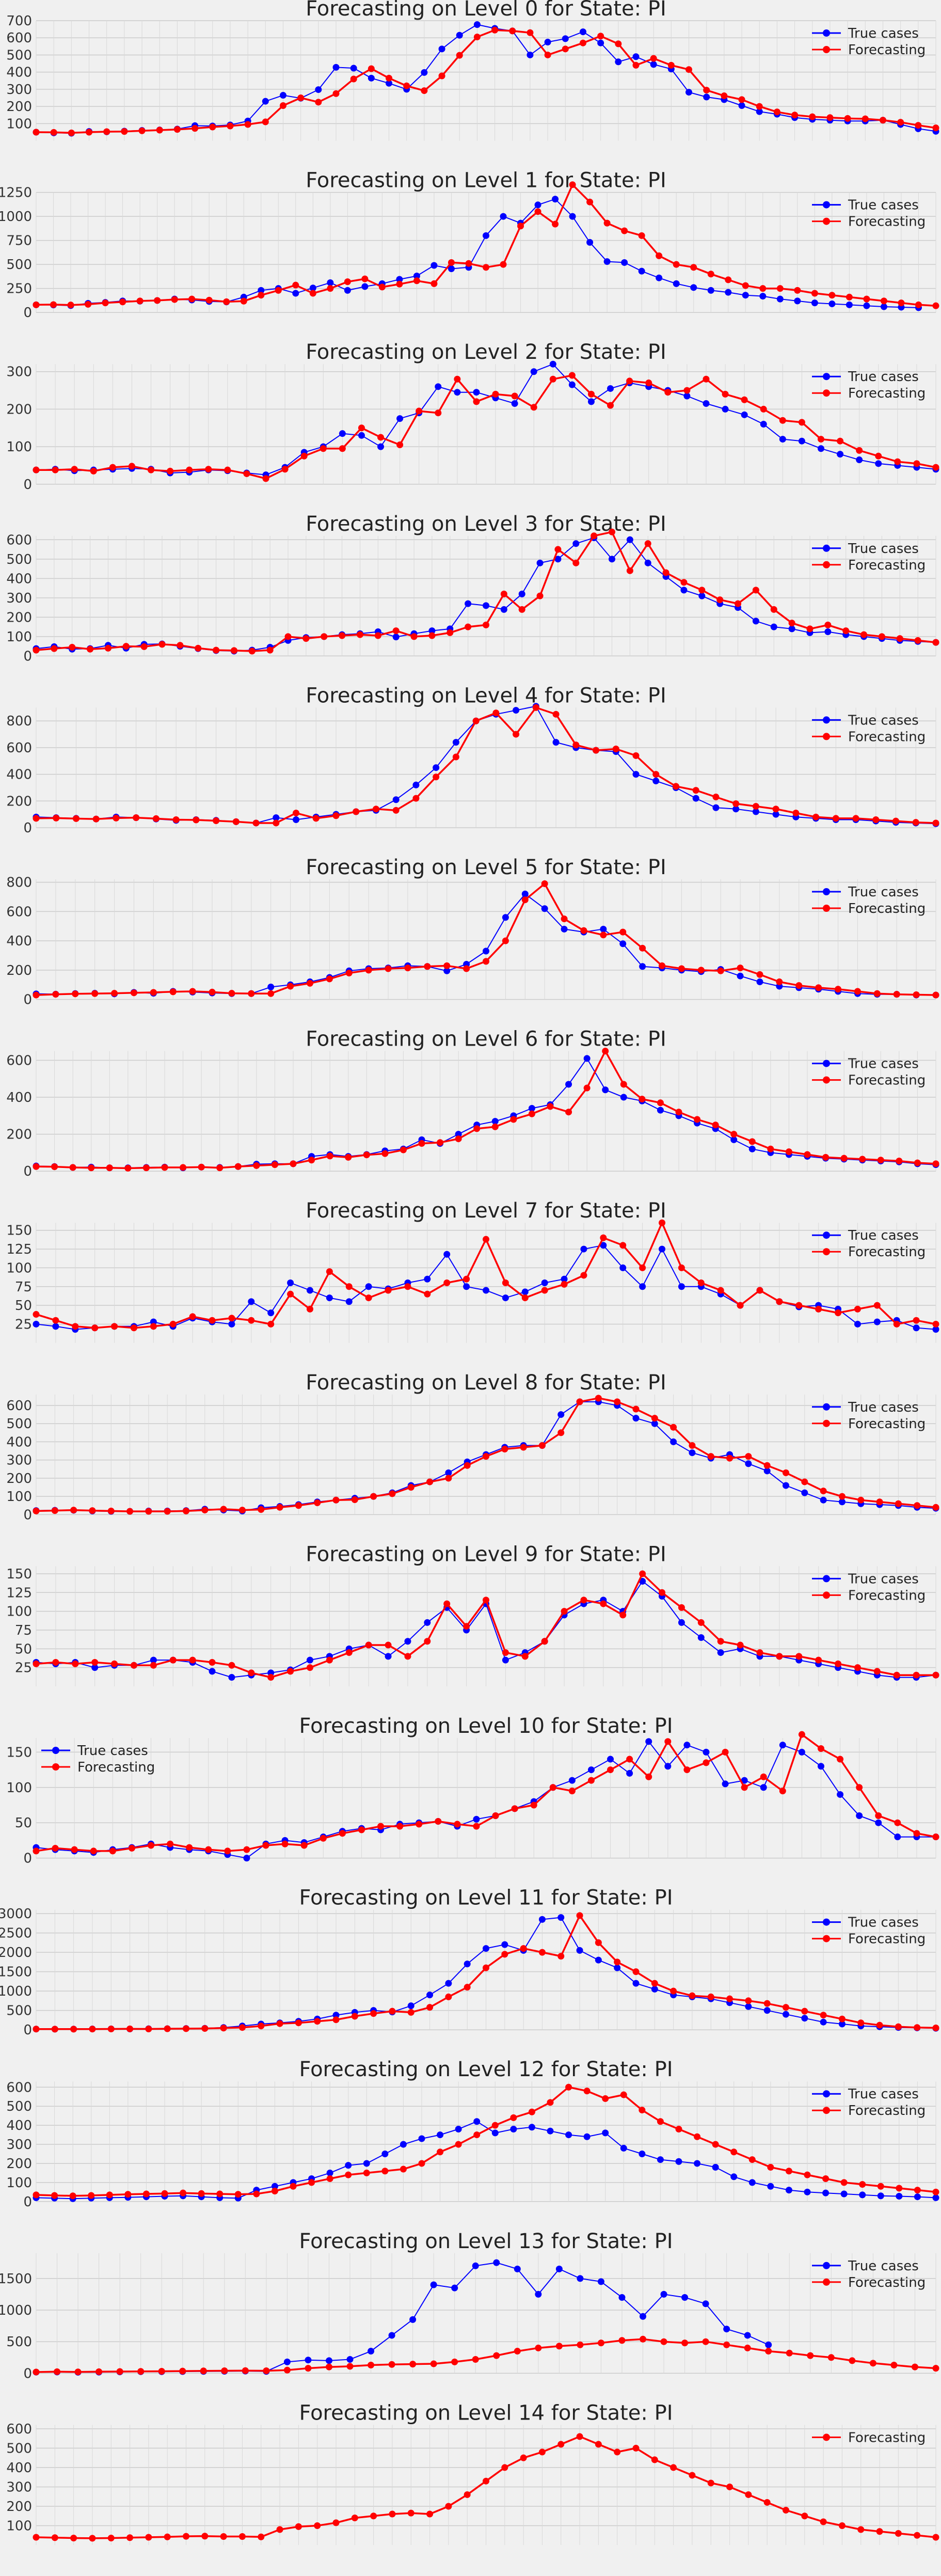 Image resolution: width=941 pixels, height=2576 pixels. Describe the element at coordinates (19, 241) in the screenshot. I see `y-tick-label: 750` at that location.